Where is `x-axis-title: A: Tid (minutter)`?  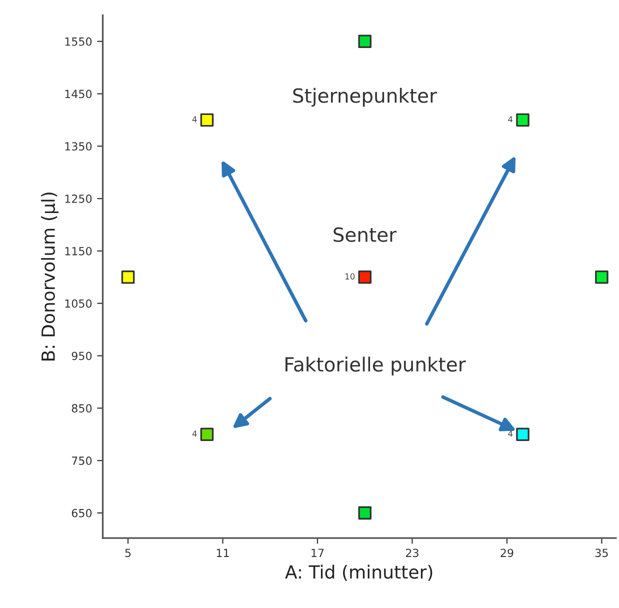 x-axis-title: A: Tid (minutter) is located at coordinates (358, 572).